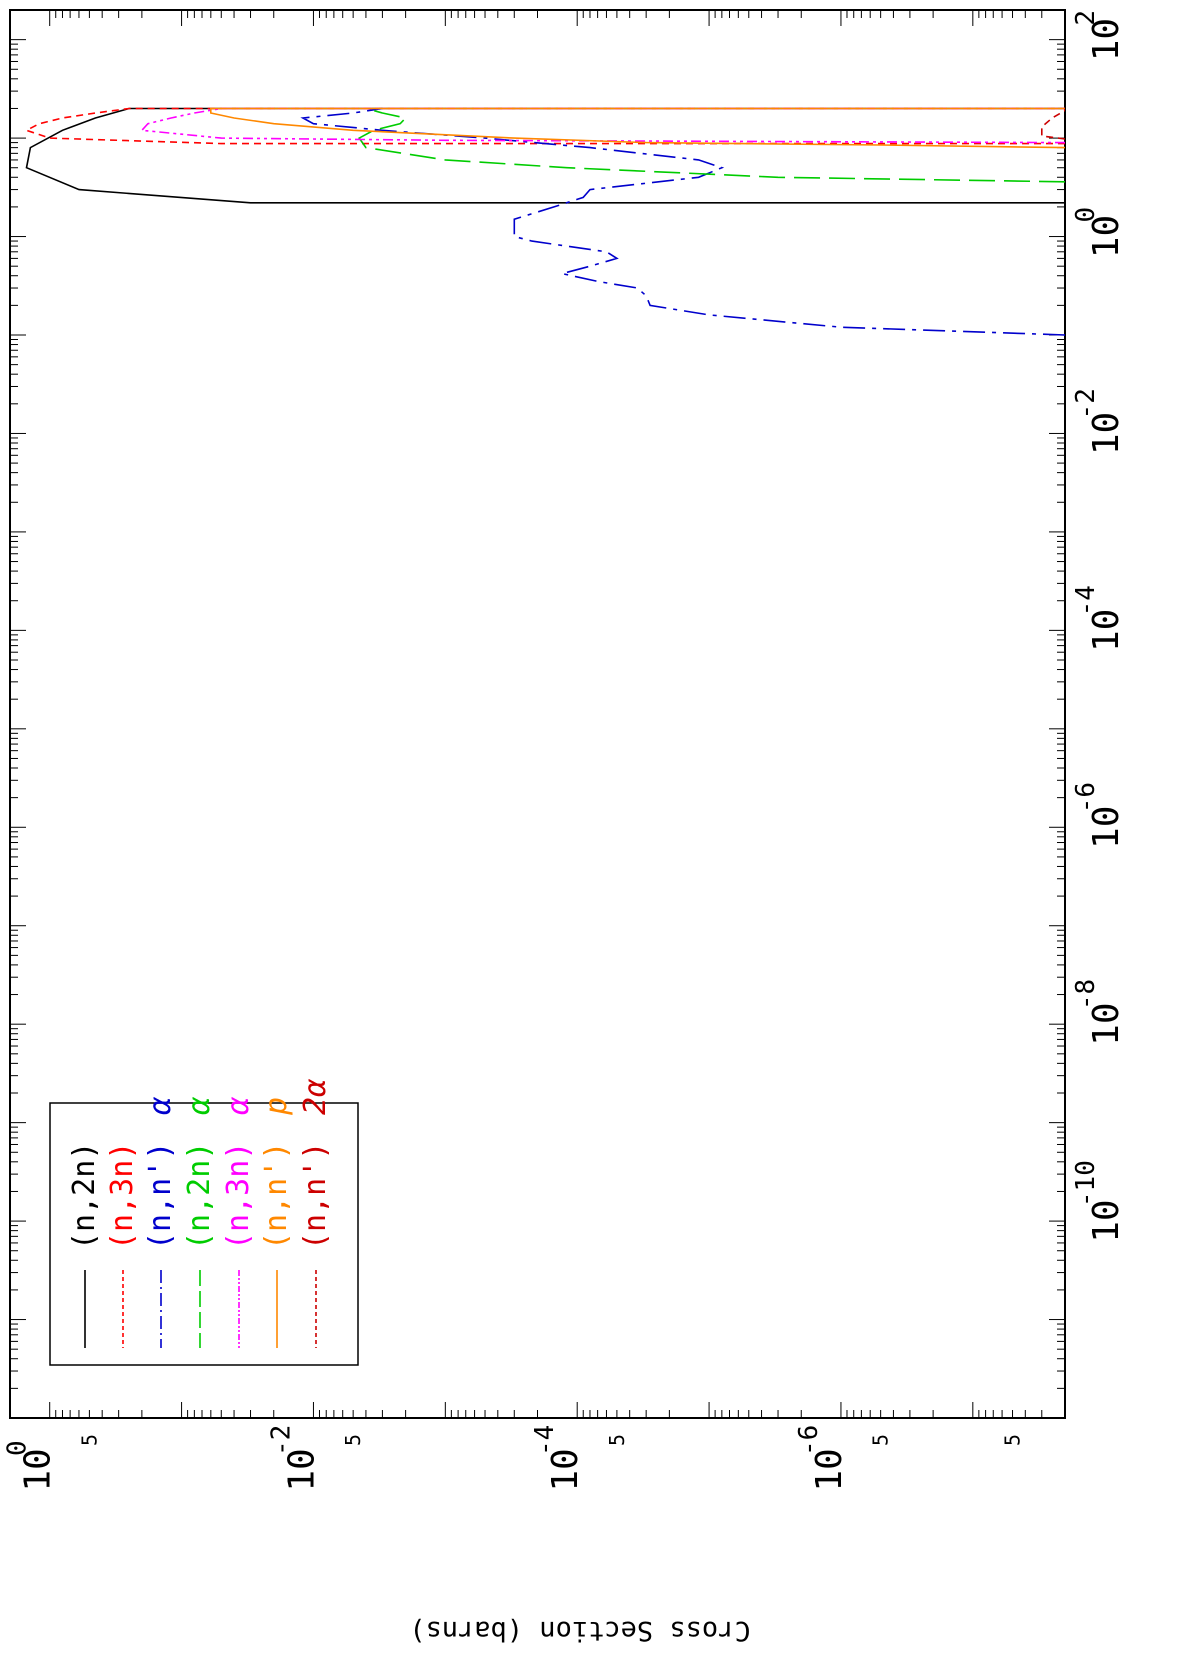  Describe the element at coordinates (1086, 215) in the screenshot. I see `x-tick-label-exponent: 0` at that location.